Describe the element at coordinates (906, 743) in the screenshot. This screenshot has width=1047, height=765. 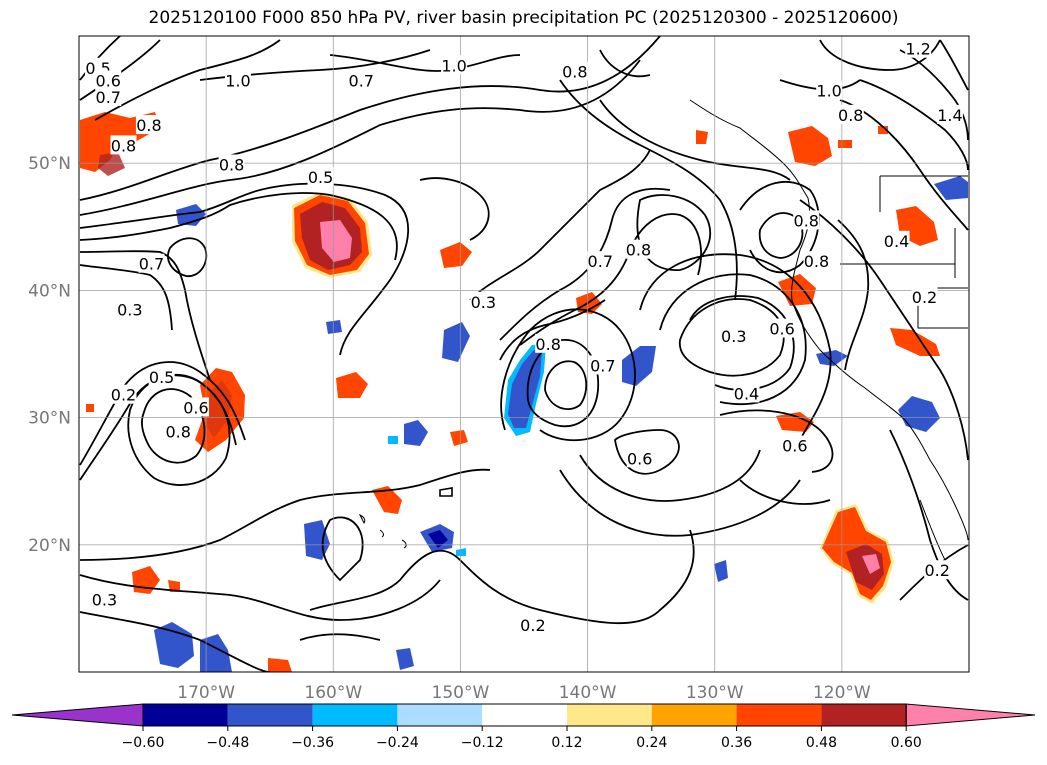
I see `colorbar-tick-label: 0.60` at that location.